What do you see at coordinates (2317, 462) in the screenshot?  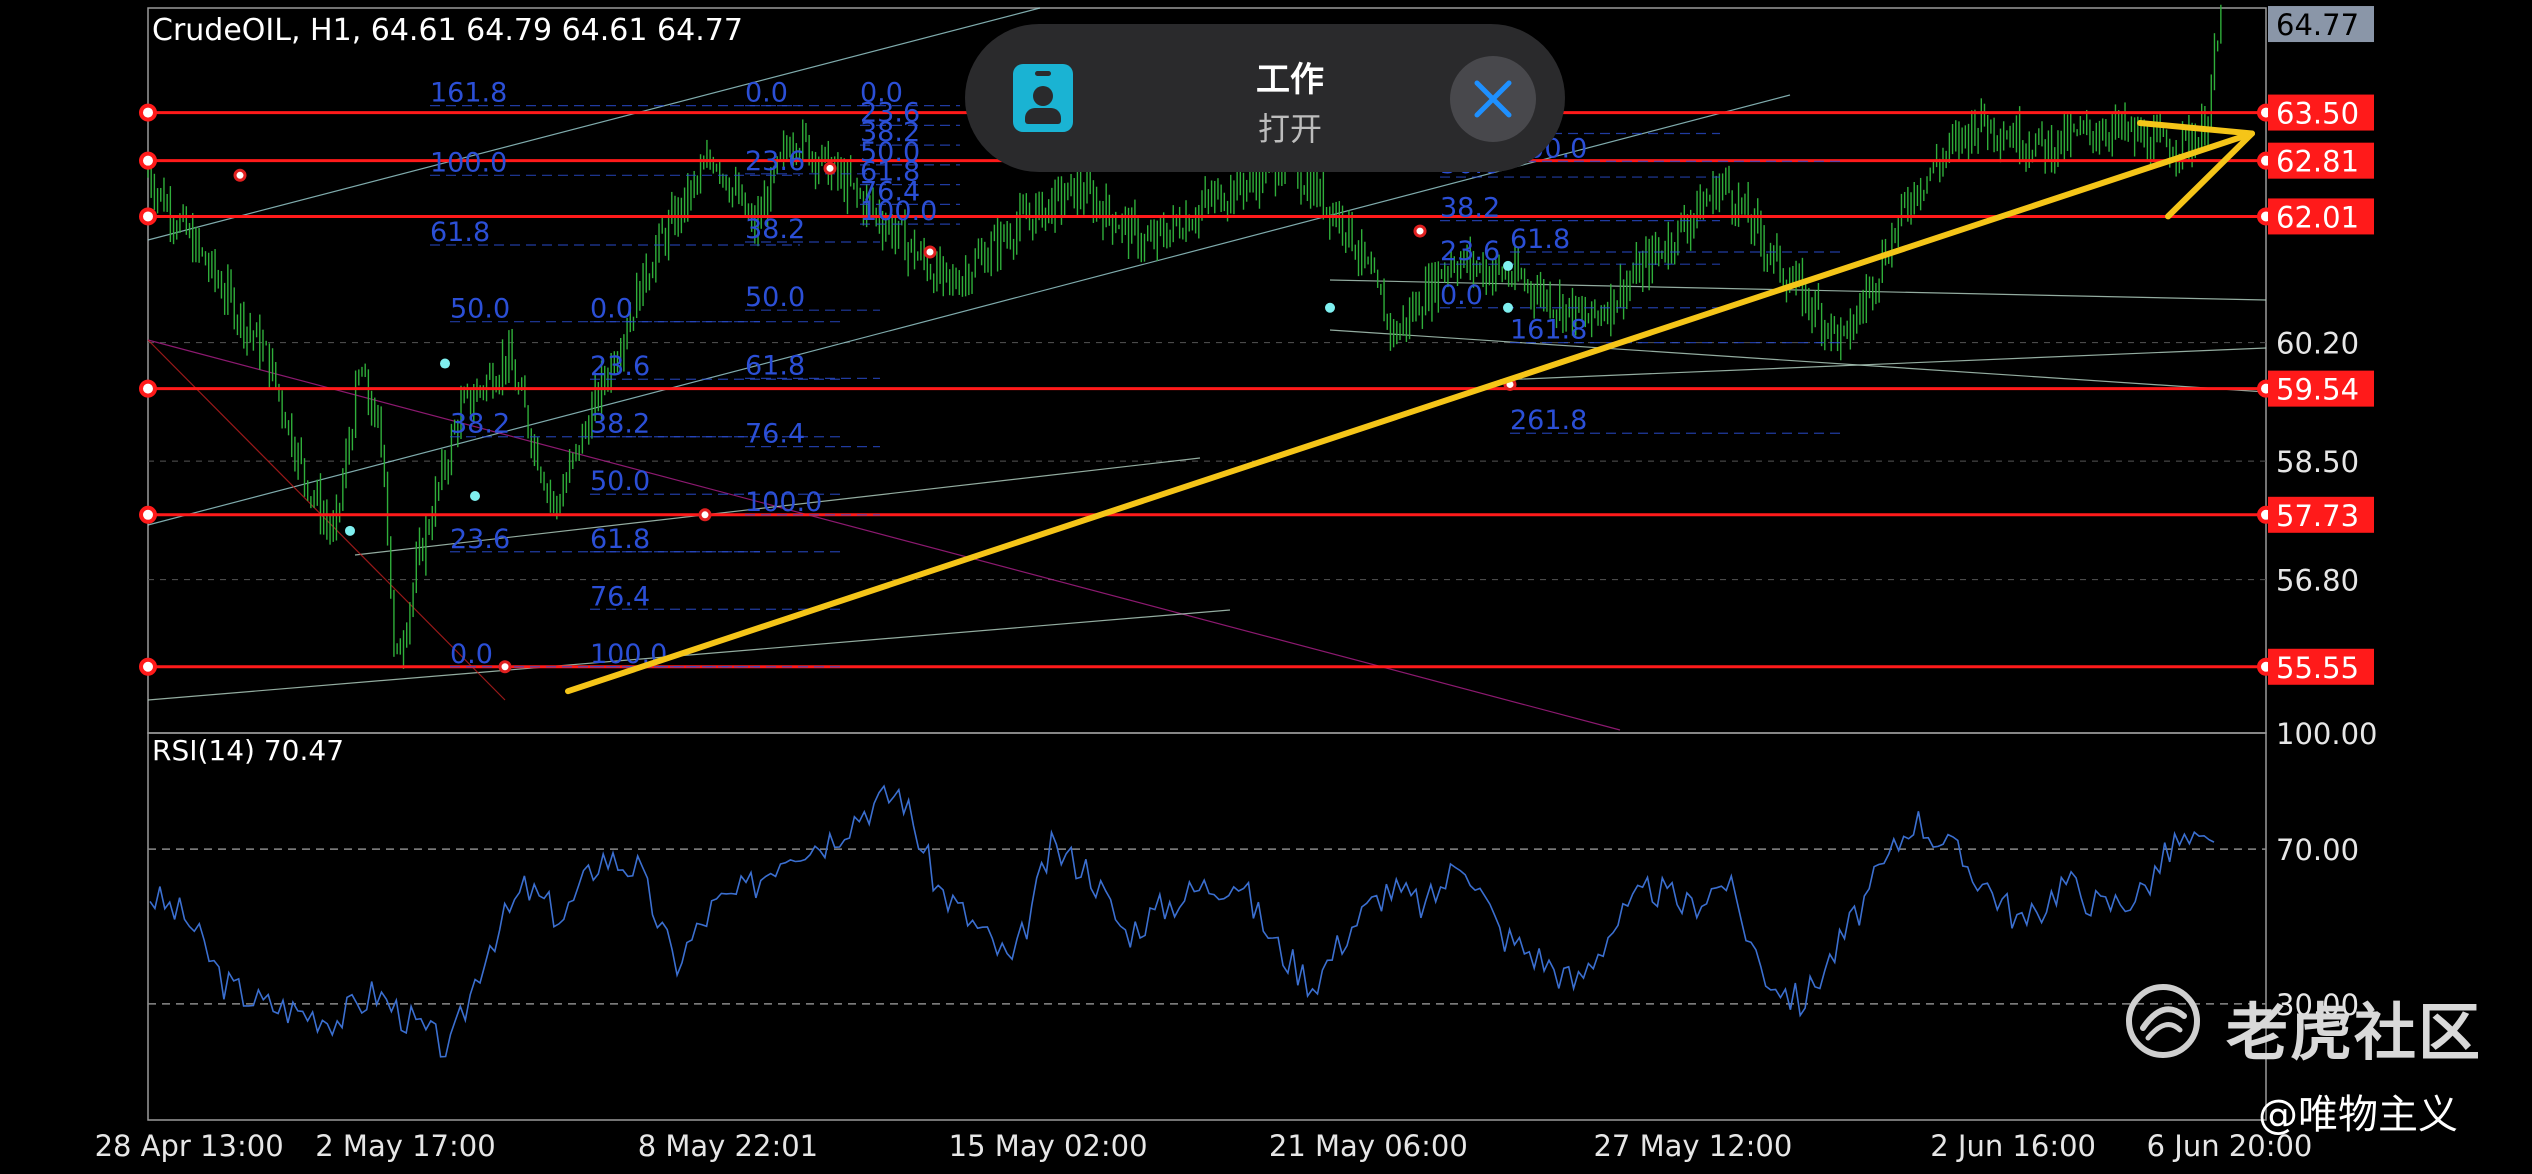 I see `price-axis-tick: 58.50` at bounding box center [2317, 462].